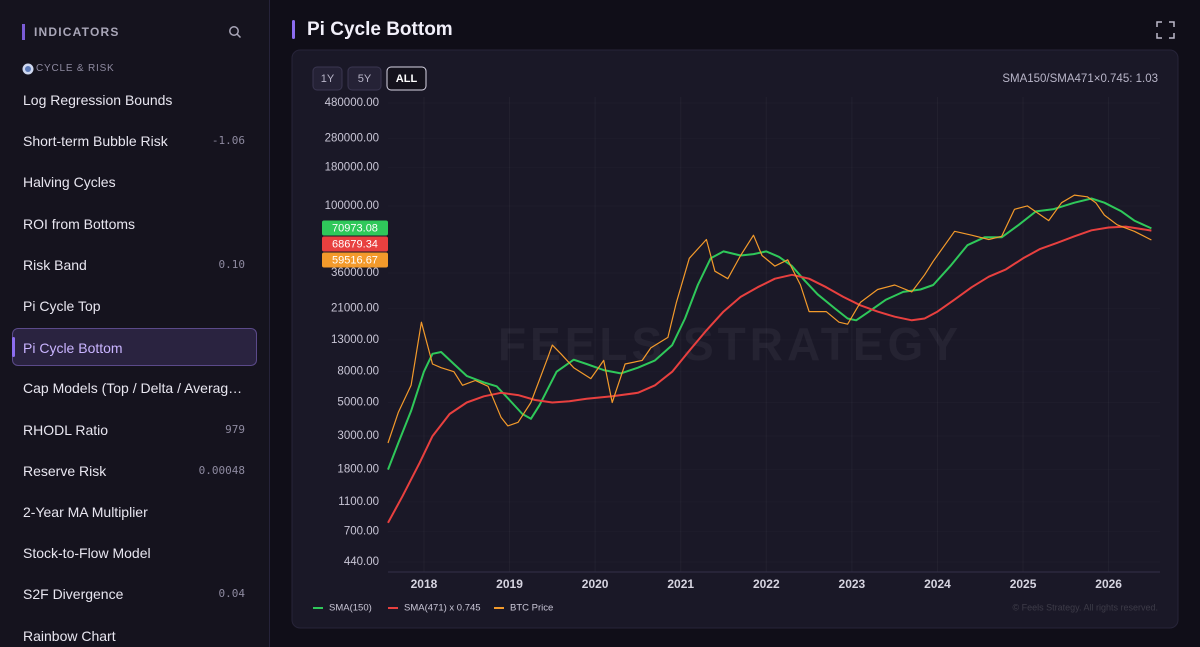 The image size is (1200, 647). What do you see at coordinates (87, 553) in the screenshot?
I see `menu-label: Stock-to-Flow Model` at bounding box center [87, 553].